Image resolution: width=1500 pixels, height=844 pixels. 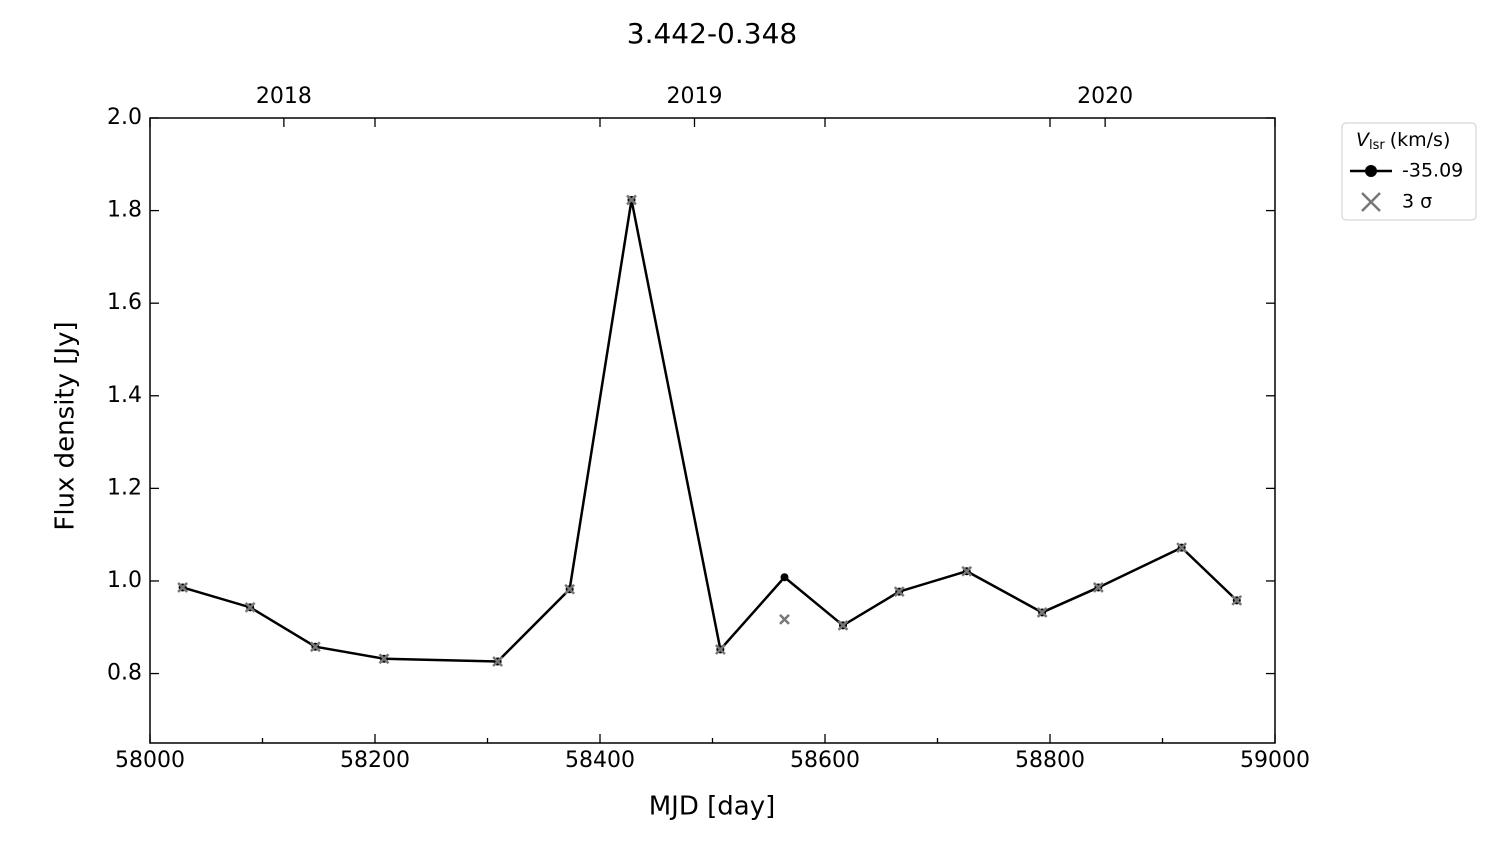 I want to click on legend-marker, so click(x=1371, y=171).